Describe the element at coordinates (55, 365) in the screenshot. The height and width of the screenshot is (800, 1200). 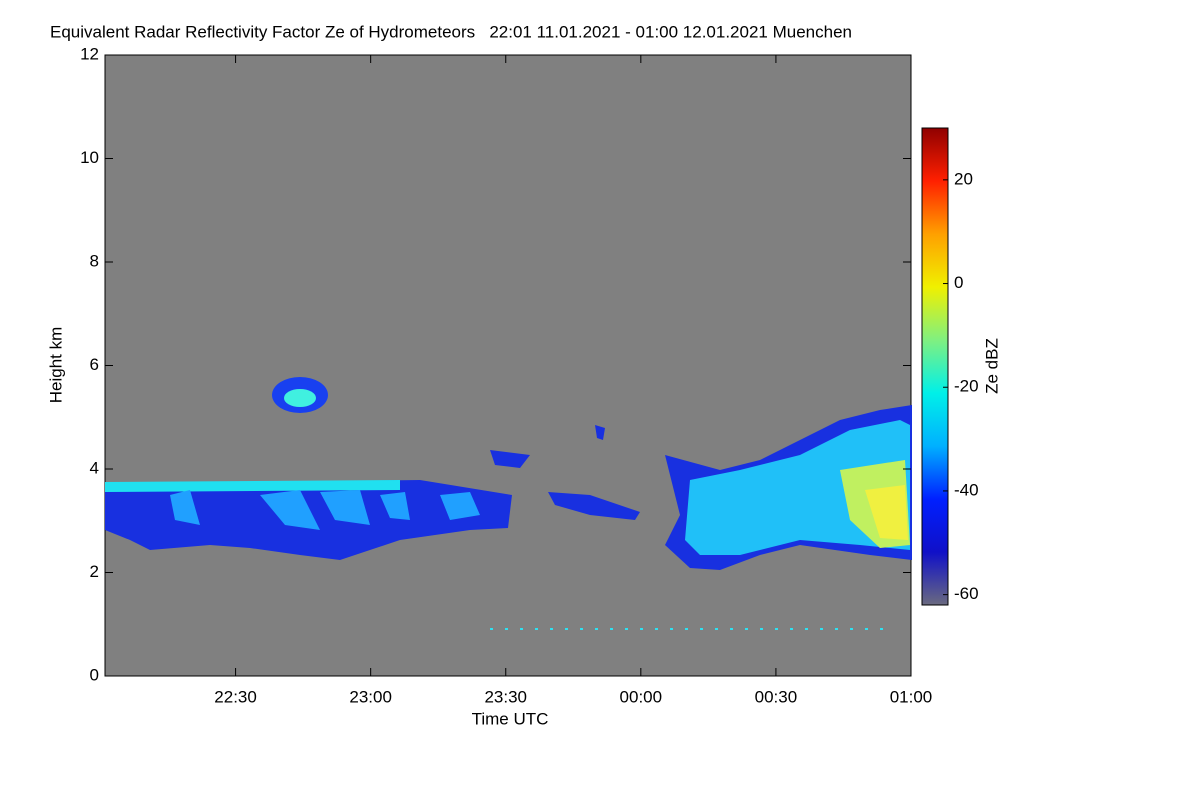
I see `y-axis-label: Height km` at that location.